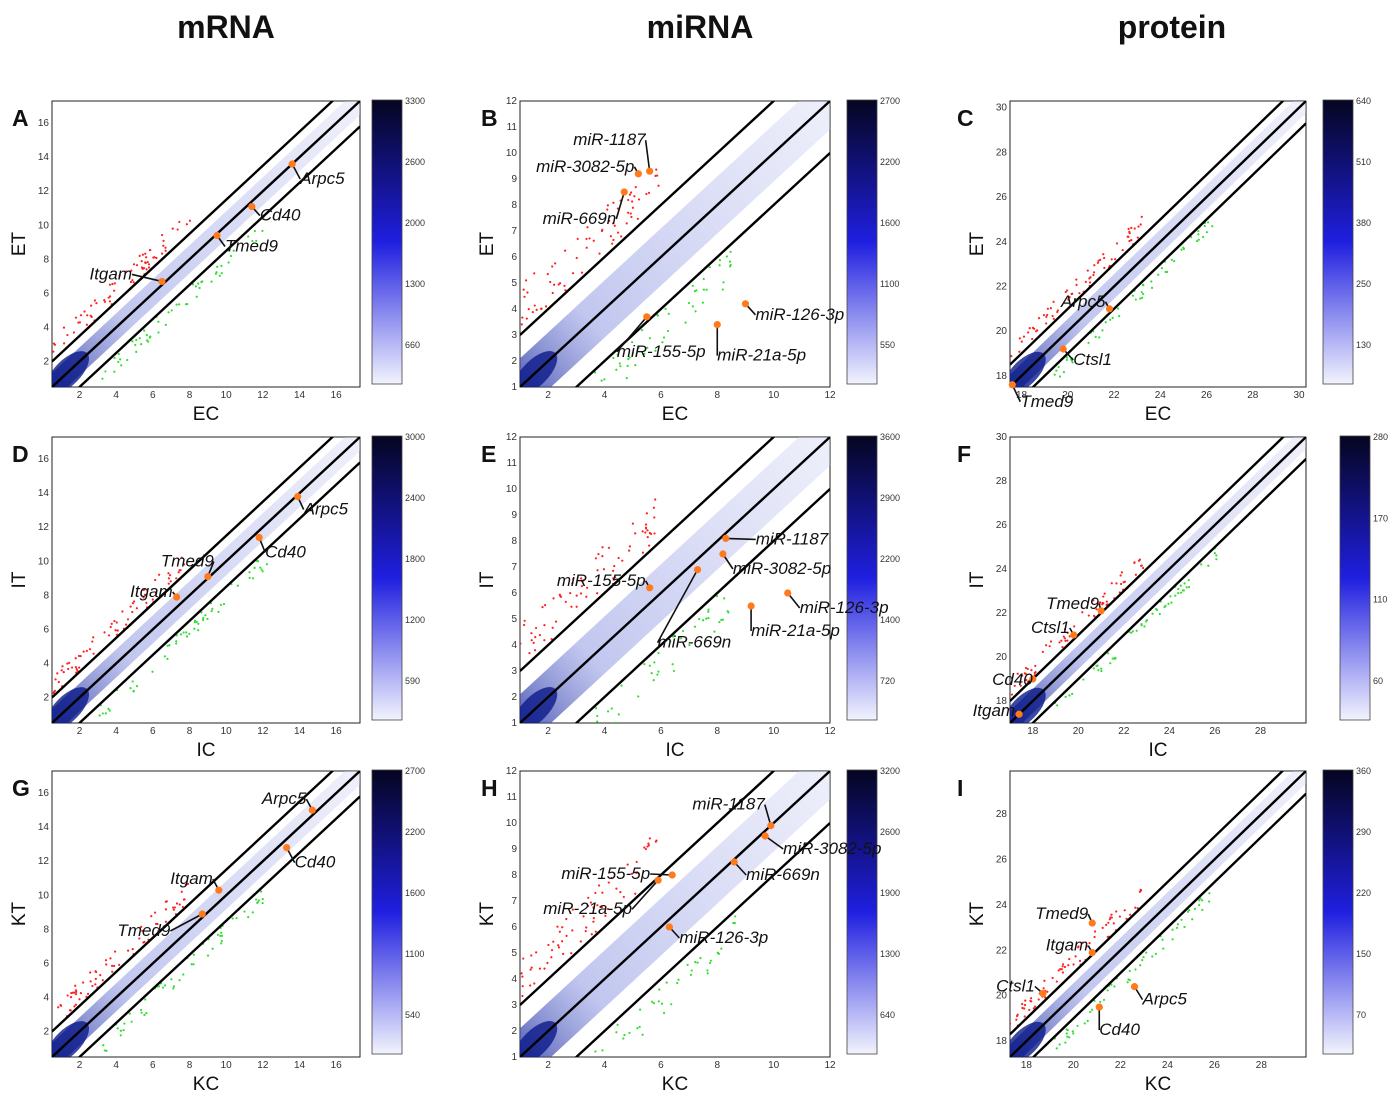 Image resolution: width=1394 pixels, height=1095 pixels. What do you see at coordinates (512, 101) in the screenshot?
I see `y-tick-label: 12` at bounding box center [512, 101].